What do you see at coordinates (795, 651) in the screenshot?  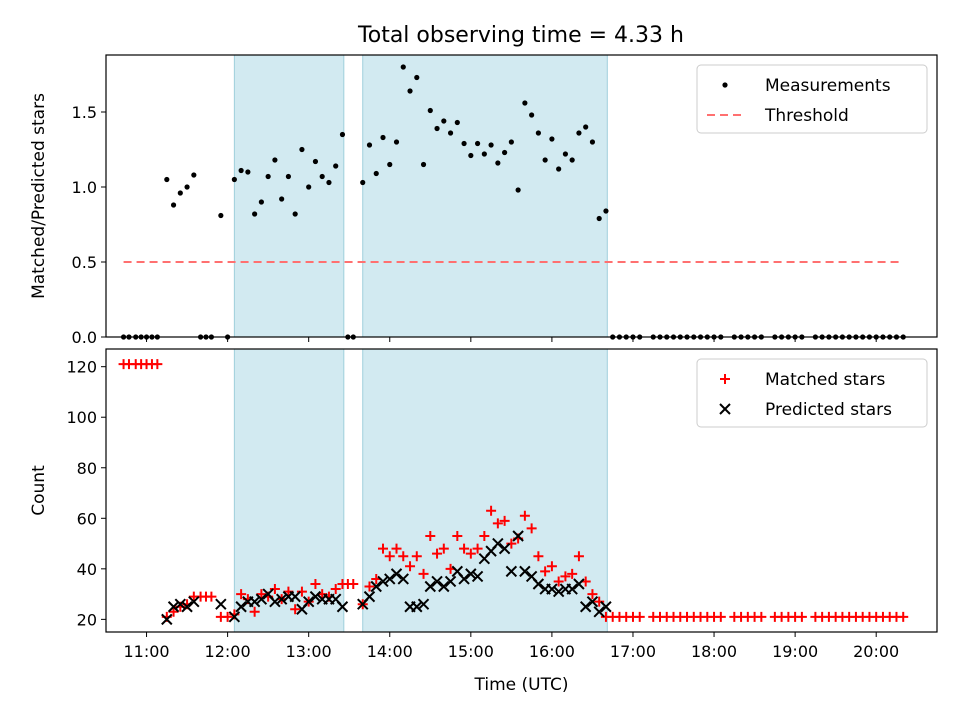 I see `x-tick-label: 19:00` at bounding box center [795, 651].